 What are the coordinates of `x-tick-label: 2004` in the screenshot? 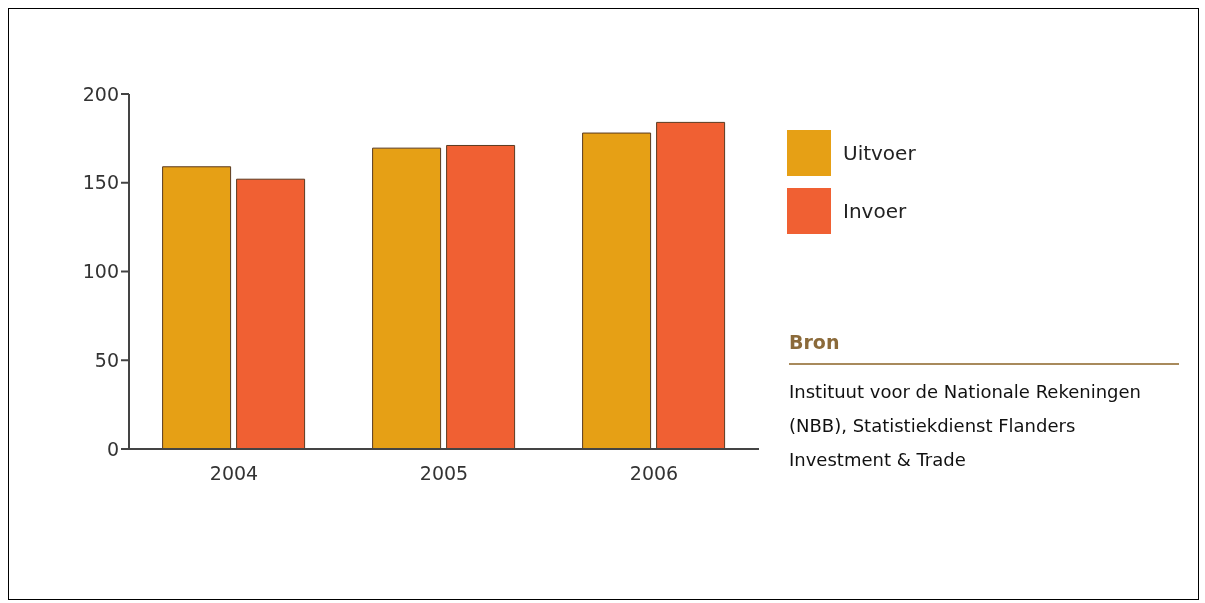 It's located at (234, 473).